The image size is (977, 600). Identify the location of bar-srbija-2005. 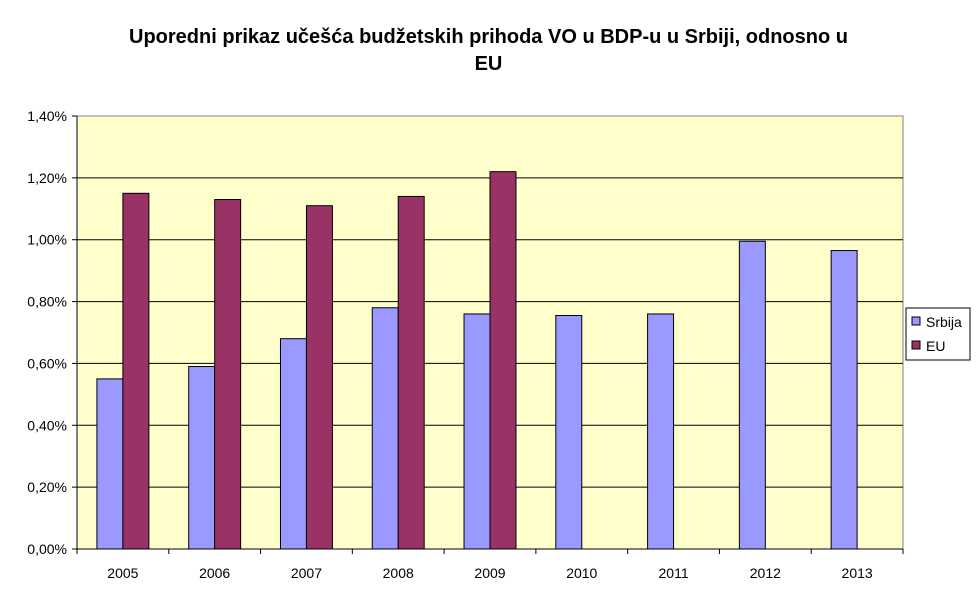
(110, 464).